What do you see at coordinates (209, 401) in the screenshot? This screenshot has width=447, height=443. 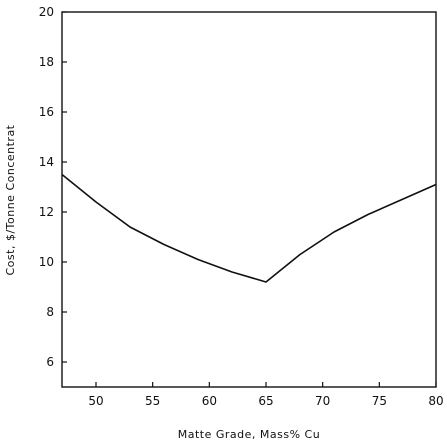 I see `x-tick-label: 60` at bounding box center [209, 401].